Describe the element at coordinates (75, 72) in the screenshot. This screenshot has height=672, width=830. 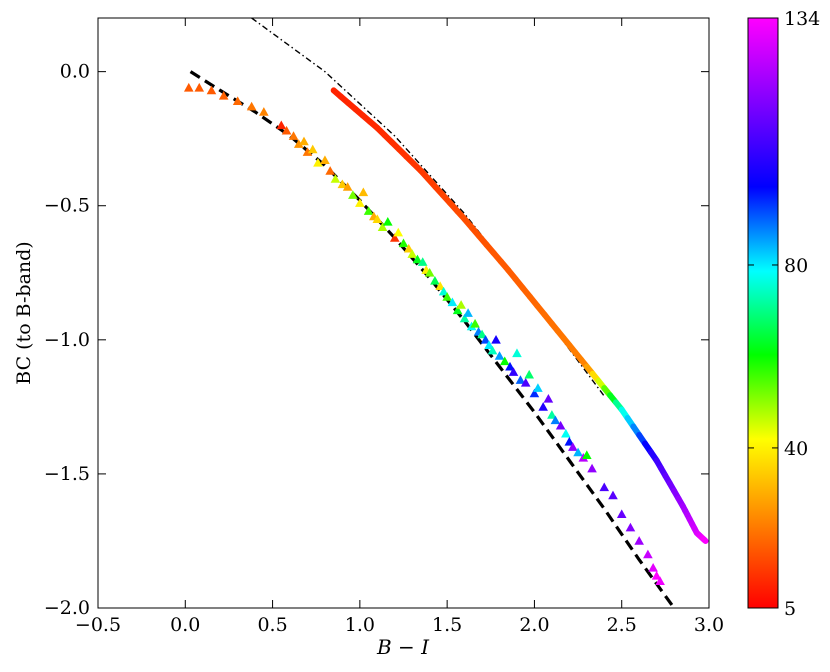
I see `y-tick-label: 0.0` at that location.